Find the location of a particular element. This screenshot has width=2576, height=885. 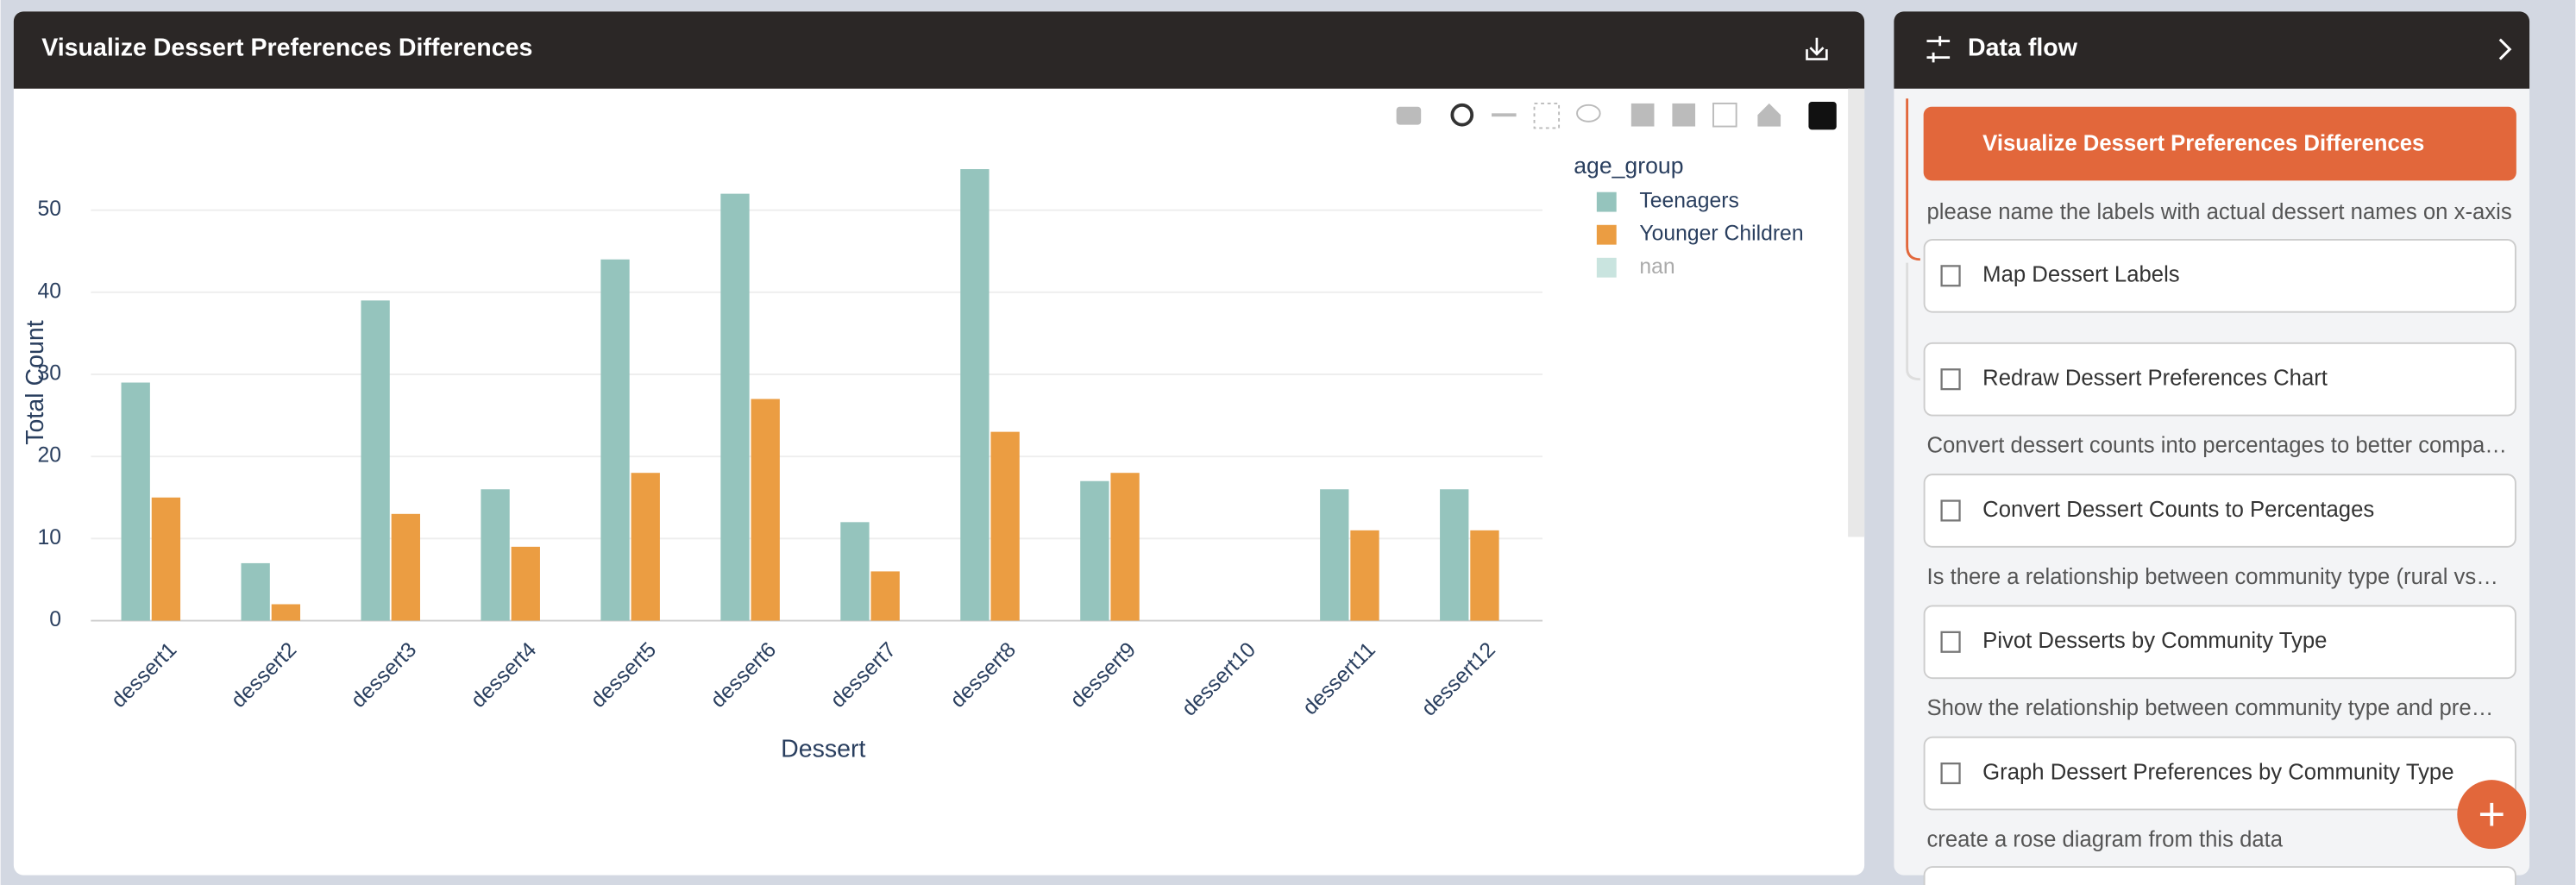

x-axis-label: Dessert is located at coordinates (823, 749).